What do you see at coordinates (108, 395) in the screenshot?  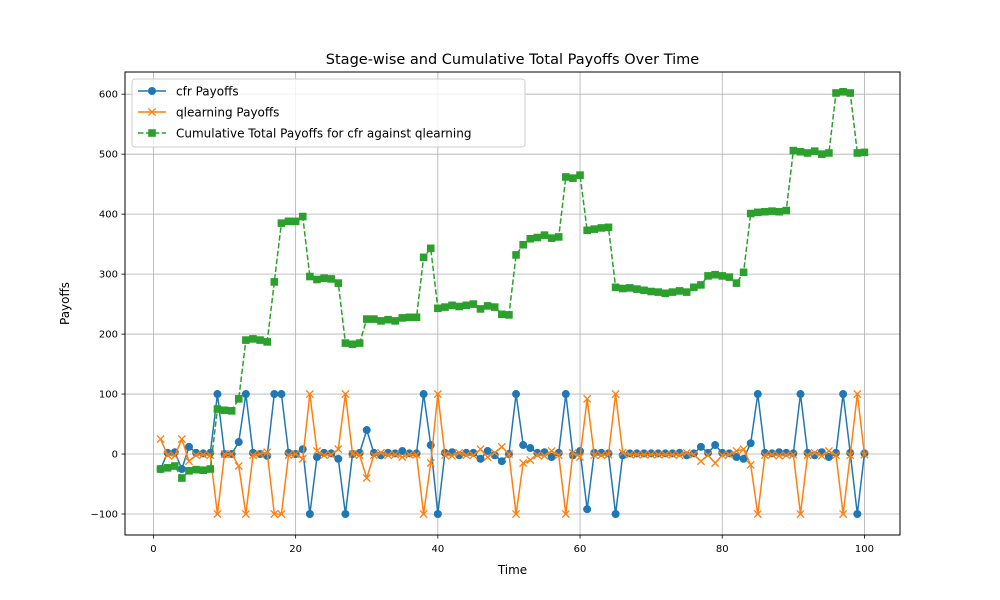 I see `y-tick-label: 100` at bounding box center [108, 395].